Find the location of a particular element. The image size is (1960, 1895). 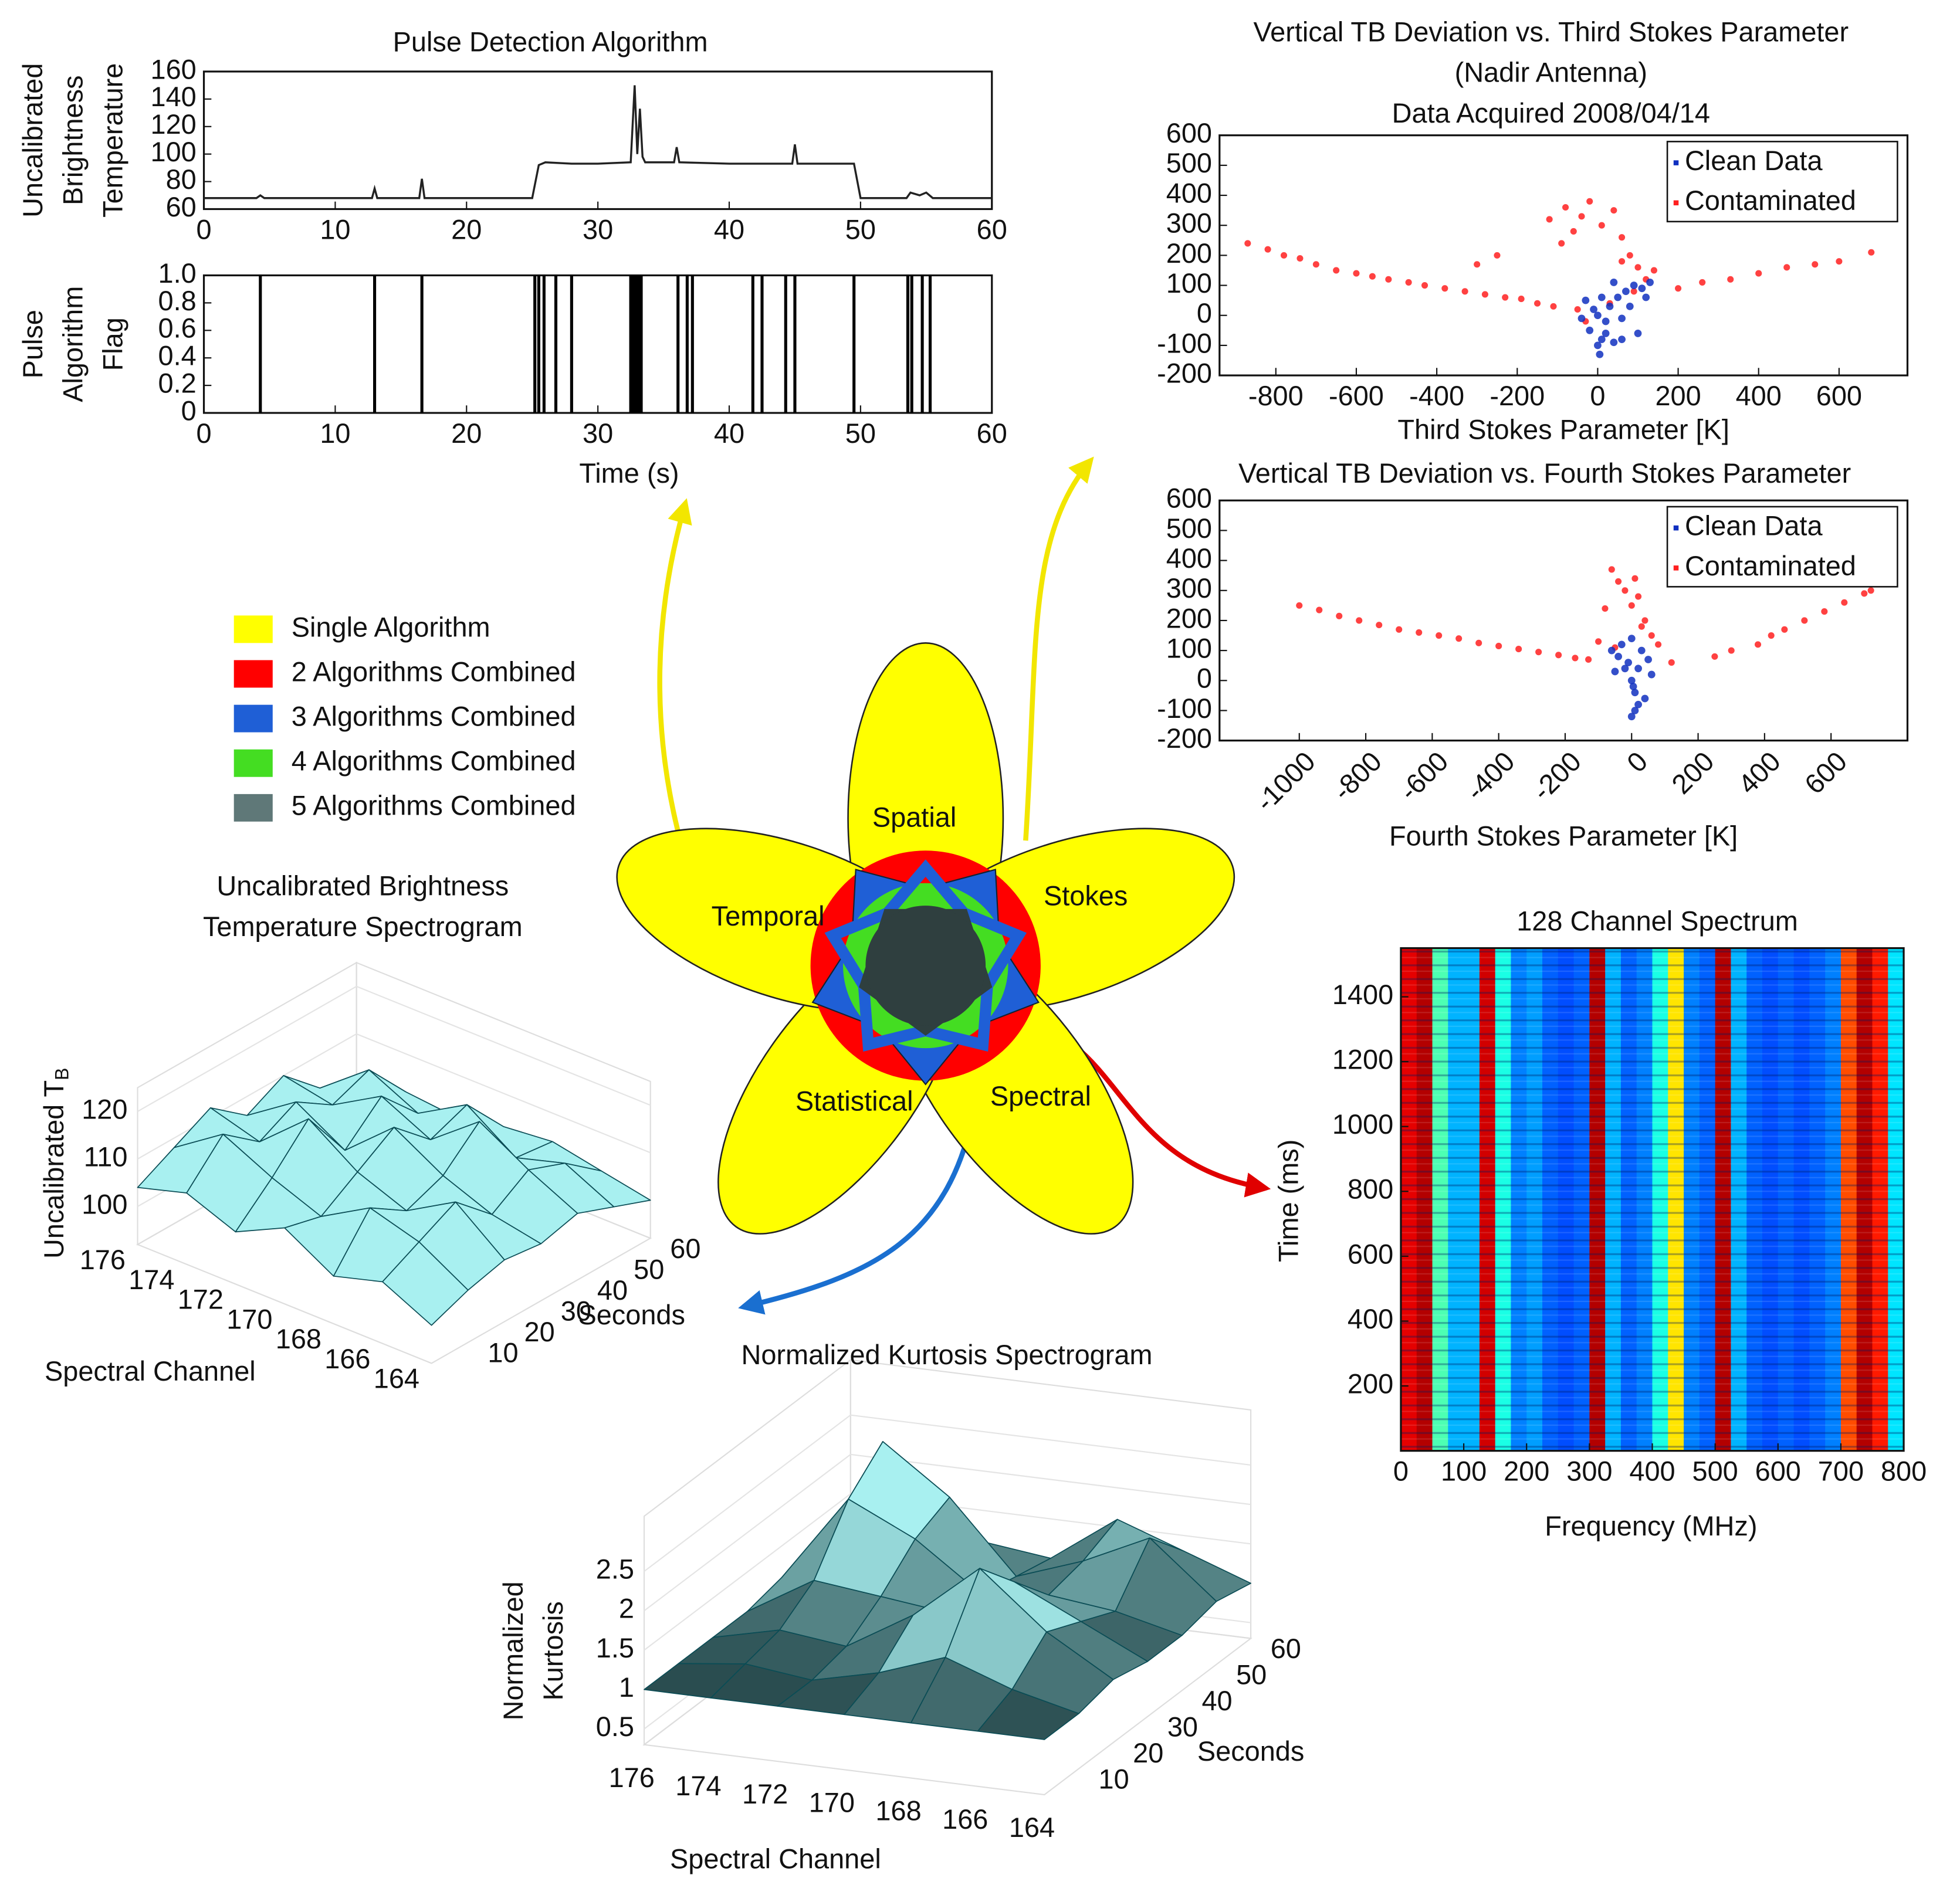

x-tick-label: 50 is located at coordinates (860, 230).